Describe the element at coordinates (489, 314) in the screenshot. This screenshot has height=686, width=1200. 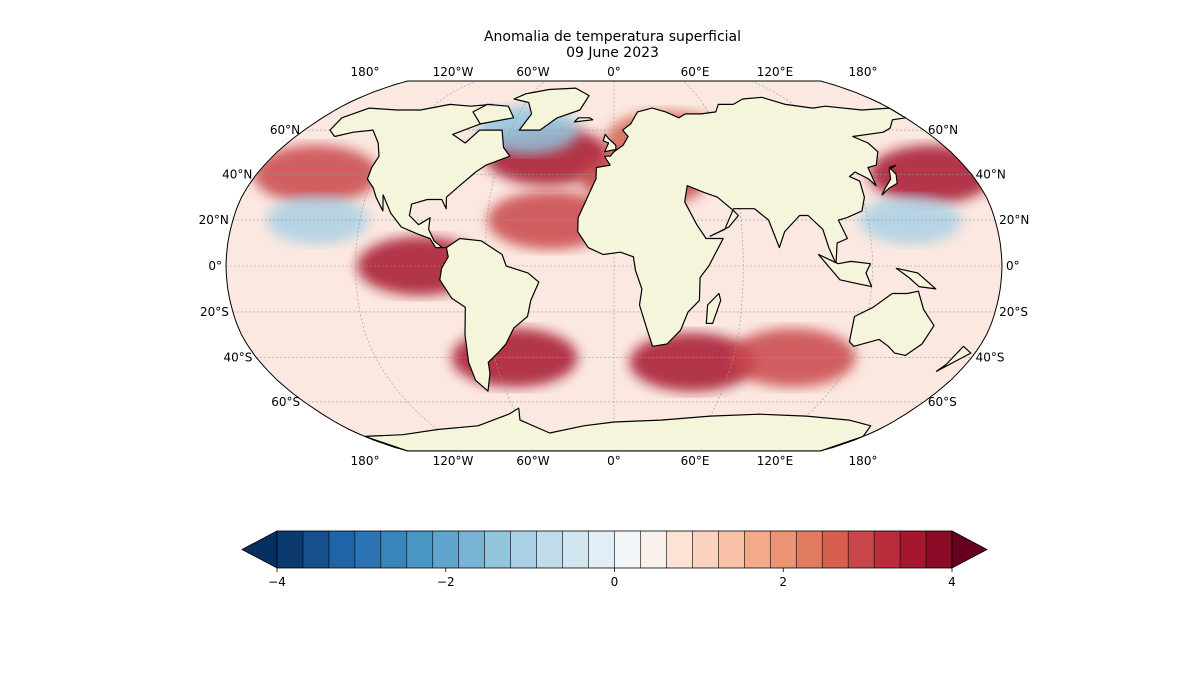
I see `land-south-america` at that location.